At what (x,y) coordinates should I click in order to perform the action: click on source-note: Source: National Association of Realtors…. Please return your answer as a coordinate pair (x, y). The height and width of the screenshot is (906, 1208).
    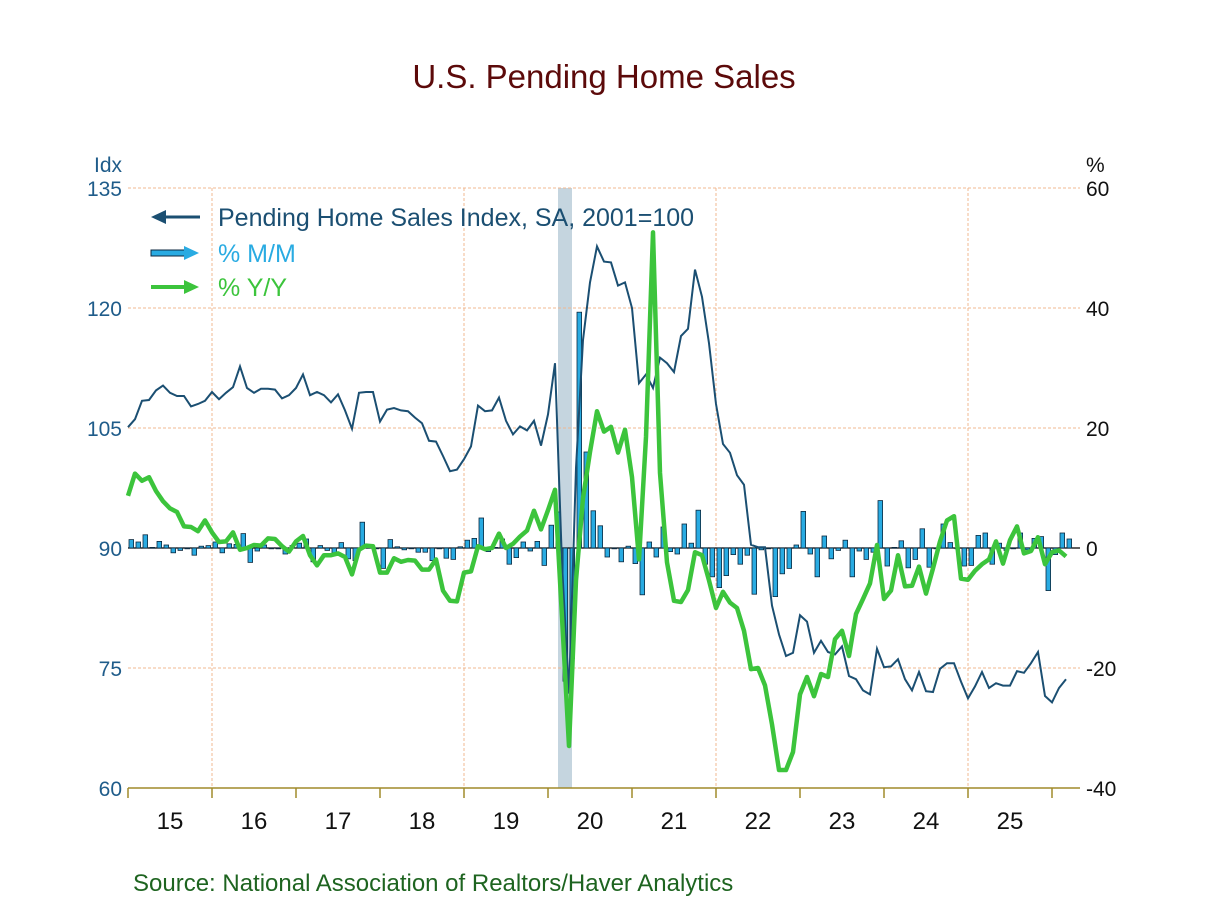
    Looking at the image, I should click on (433, 883).